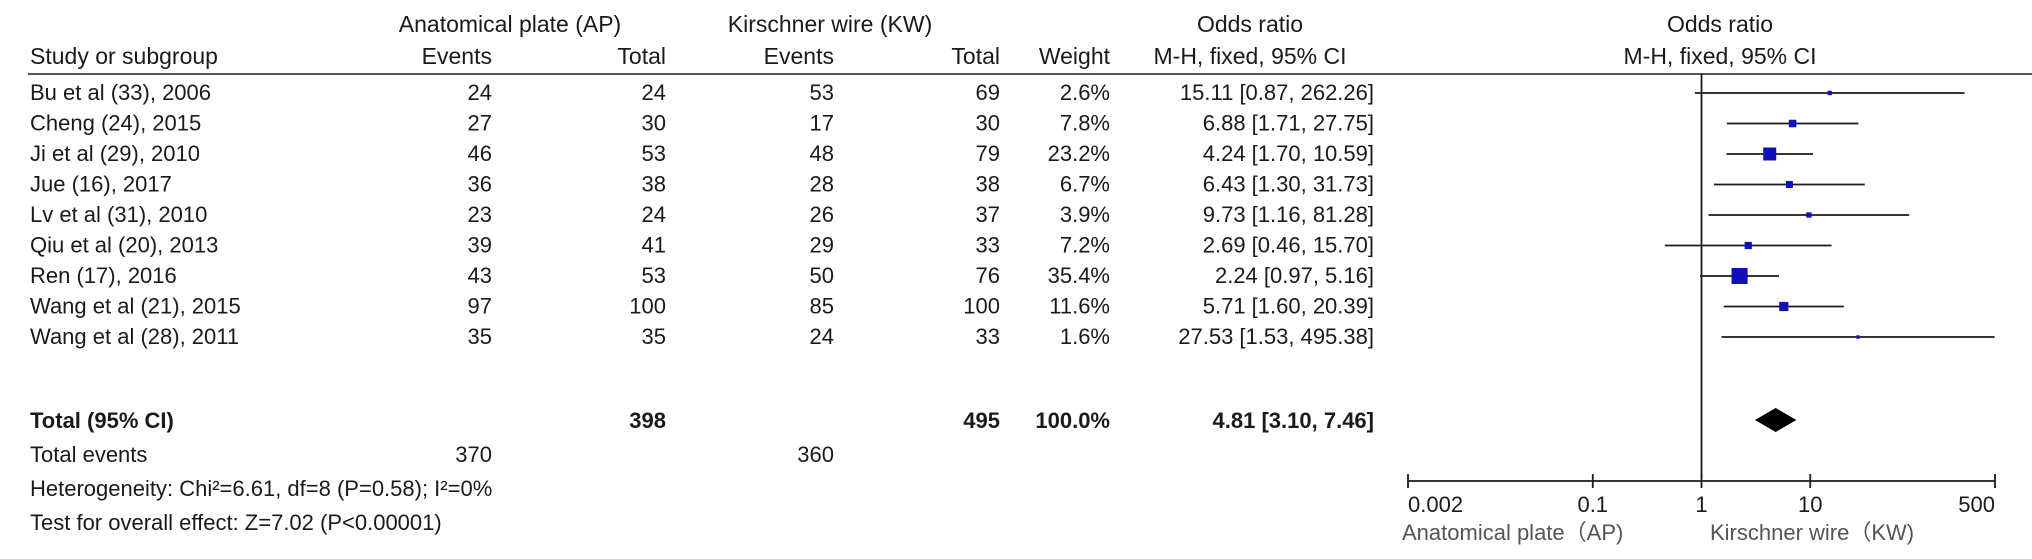  What do you see at coordinates (1810, 504) in the screenshot?
I see `x-tick-label: 10` at bounding box center [1810, 504].